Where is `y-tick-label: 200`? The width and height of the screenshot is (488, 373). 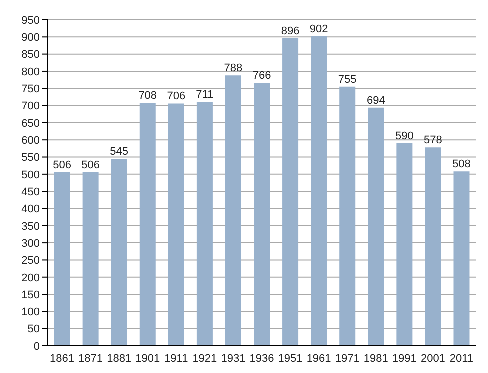 y-tick-label: 200 is located at coordinates (31, 278).